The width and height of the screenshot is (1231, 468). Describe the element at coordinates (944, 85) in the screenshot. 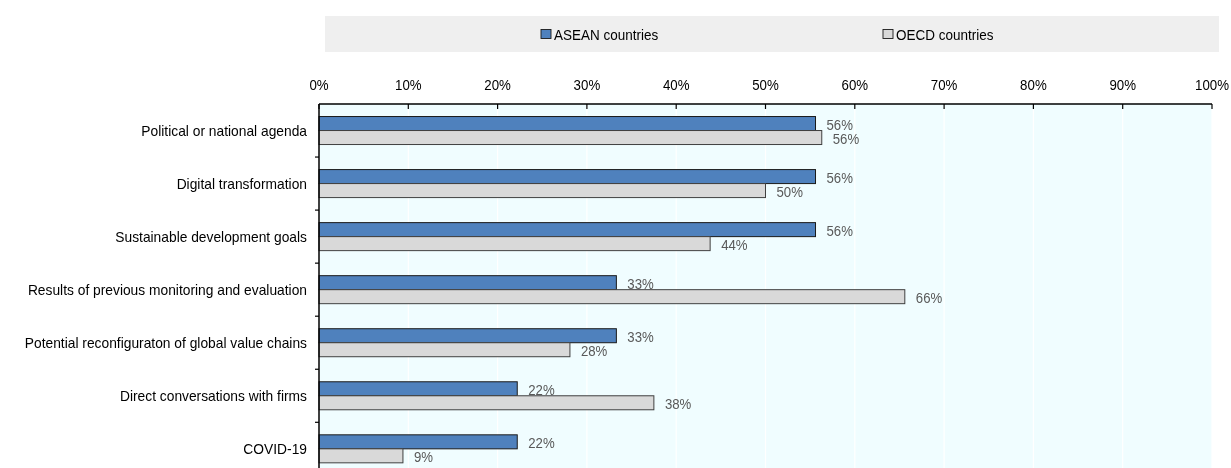

I see `x-tick-label: 70%` at that location.